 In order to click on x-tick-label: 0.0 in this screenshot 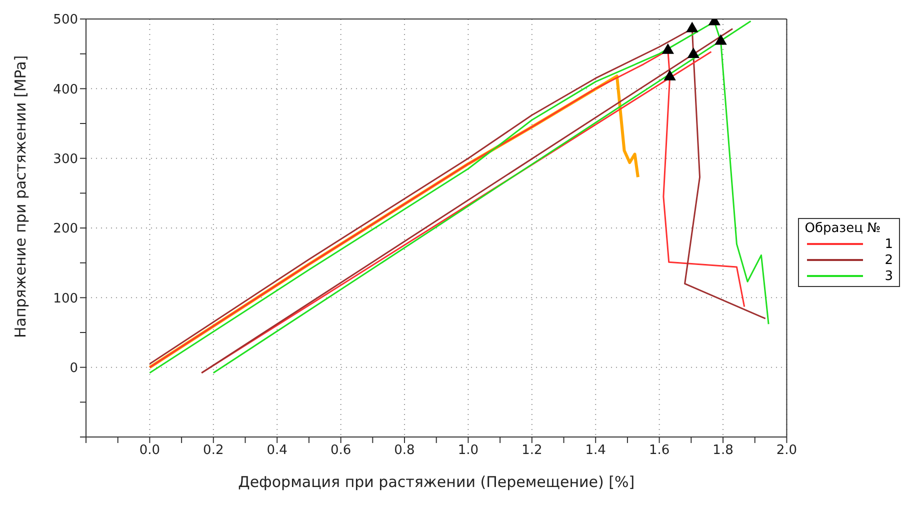, I will do `click(149, 450)`.